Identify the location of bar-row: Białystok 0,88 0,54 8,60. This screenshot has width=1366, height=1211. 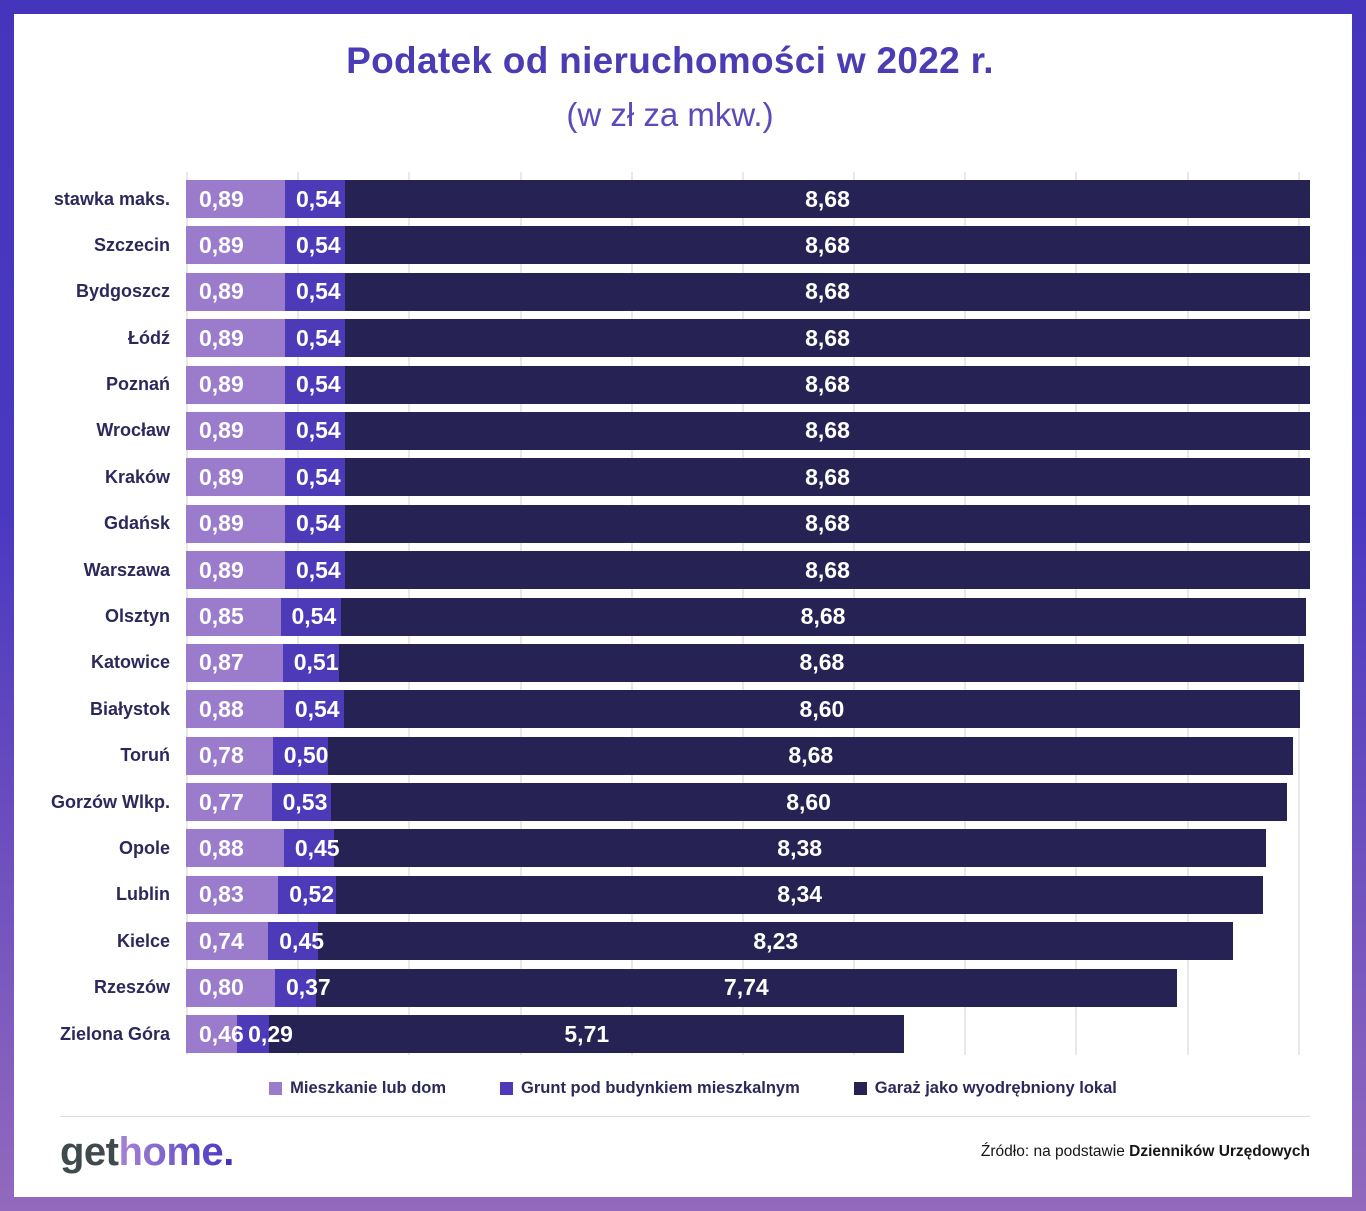
(670, 709).